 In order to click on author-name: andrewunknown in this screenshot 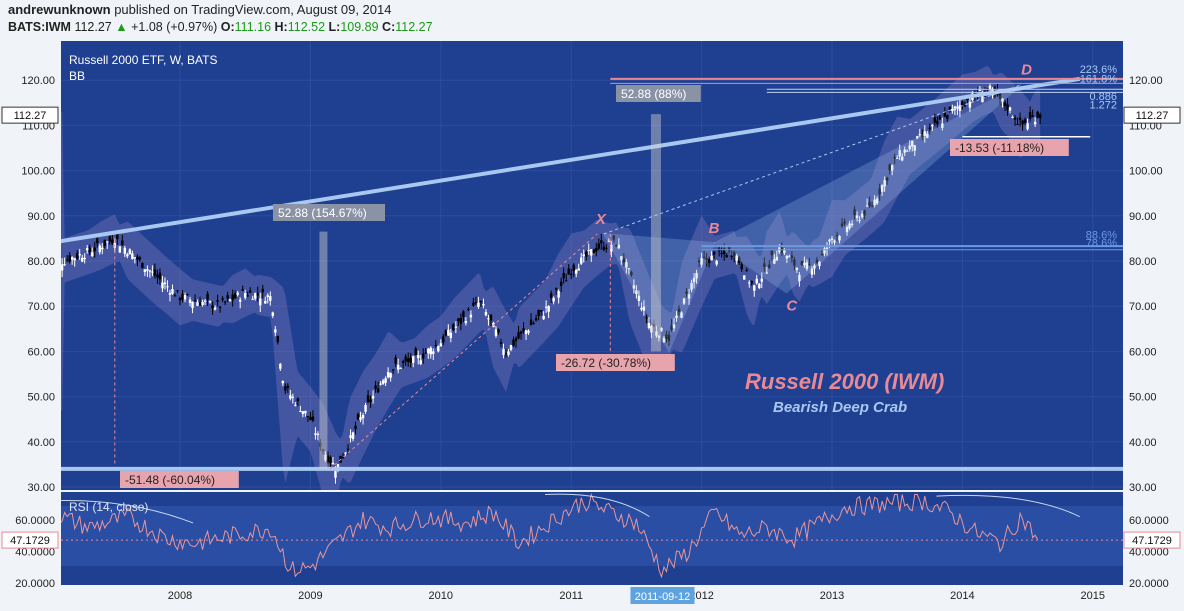, I will do `click(59, 9)`.